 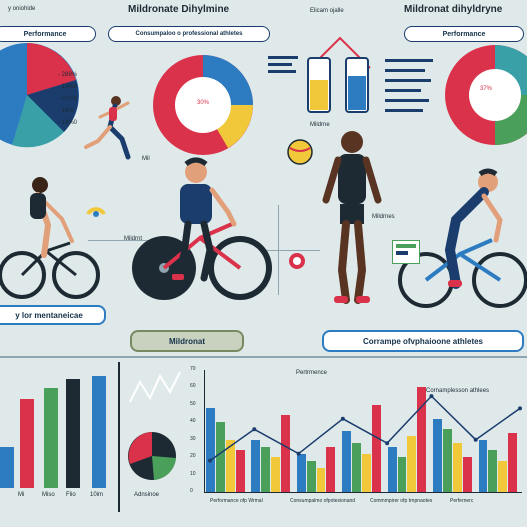 I want to click on bottom-right-y-tick: 70, so click(x=193, y=369).